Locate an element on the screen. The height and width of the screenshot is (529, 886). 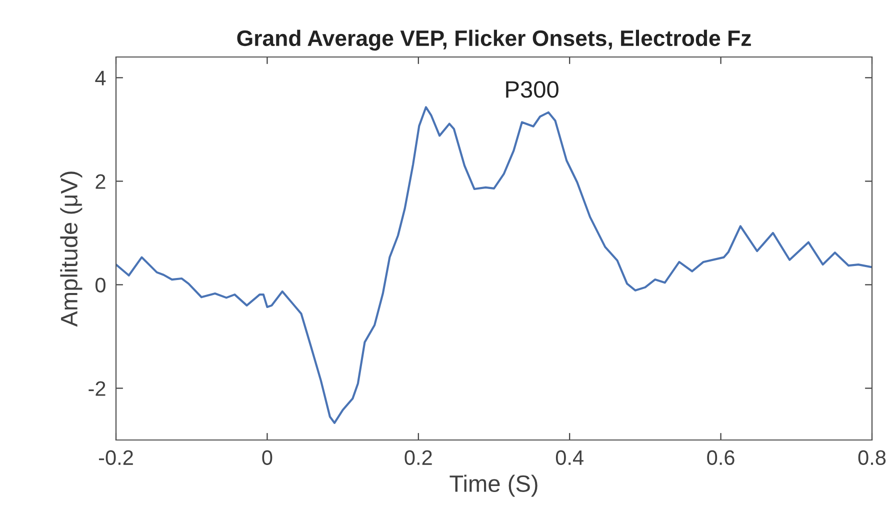
x-tick-label: 0 is located at coordinates (267, 458).